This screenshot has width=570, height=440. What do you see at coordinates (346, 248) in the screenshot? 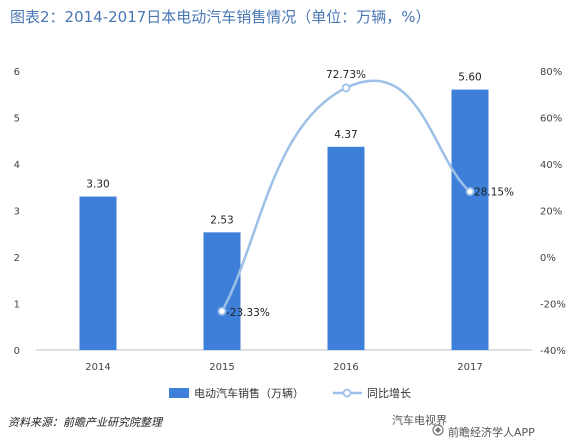
I see `bar-2016` at bounding box center [346, 248].